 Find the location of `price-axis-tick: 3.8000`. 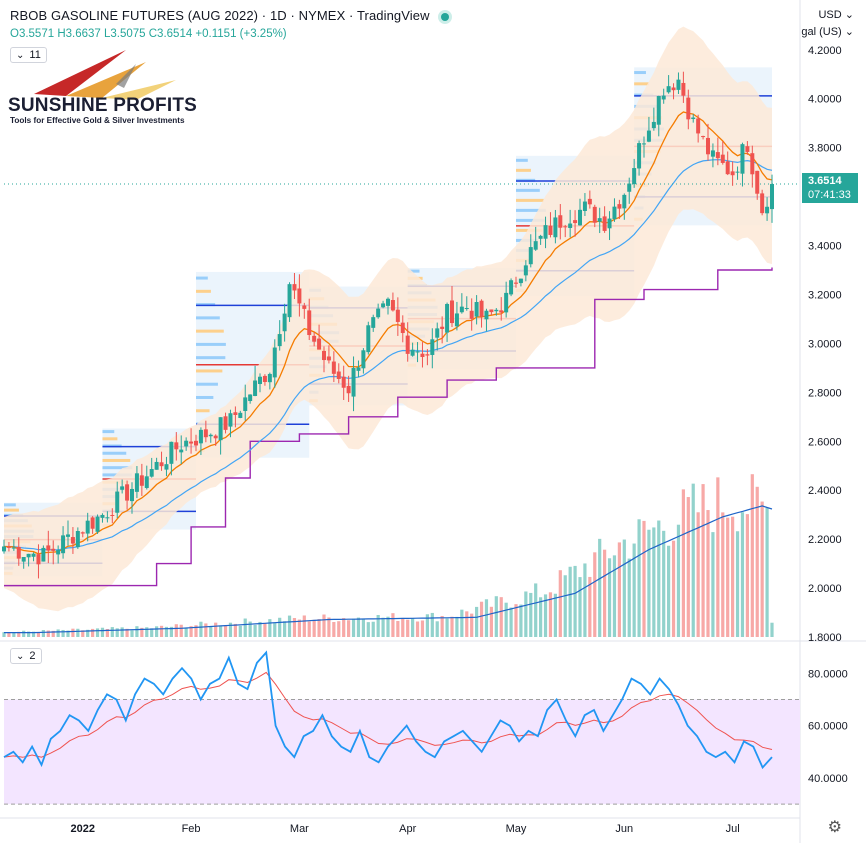

price-axis-tick: 3.8000 is located at coordinates (825, 149).